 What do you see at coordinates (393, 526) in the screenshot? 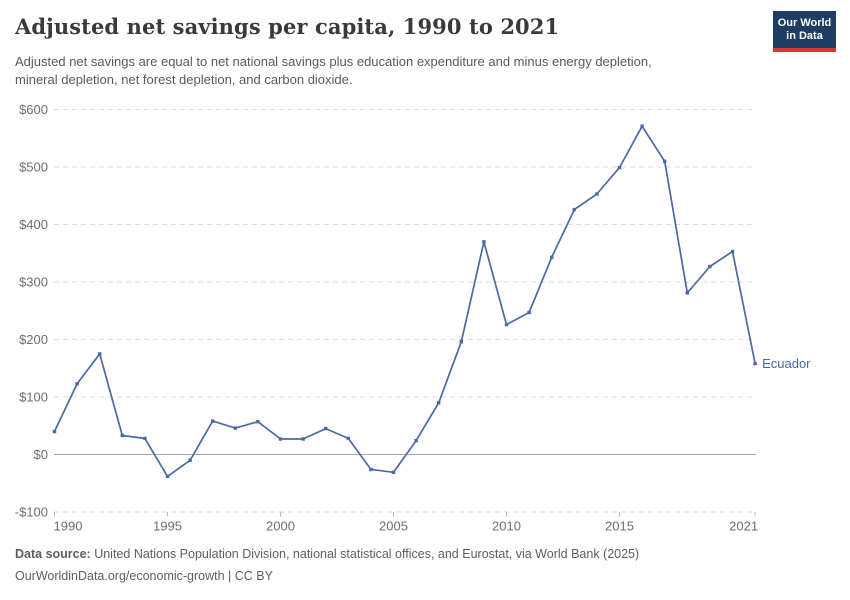
I see `x-tick-label: 2005` at bounding box center [393, 526].